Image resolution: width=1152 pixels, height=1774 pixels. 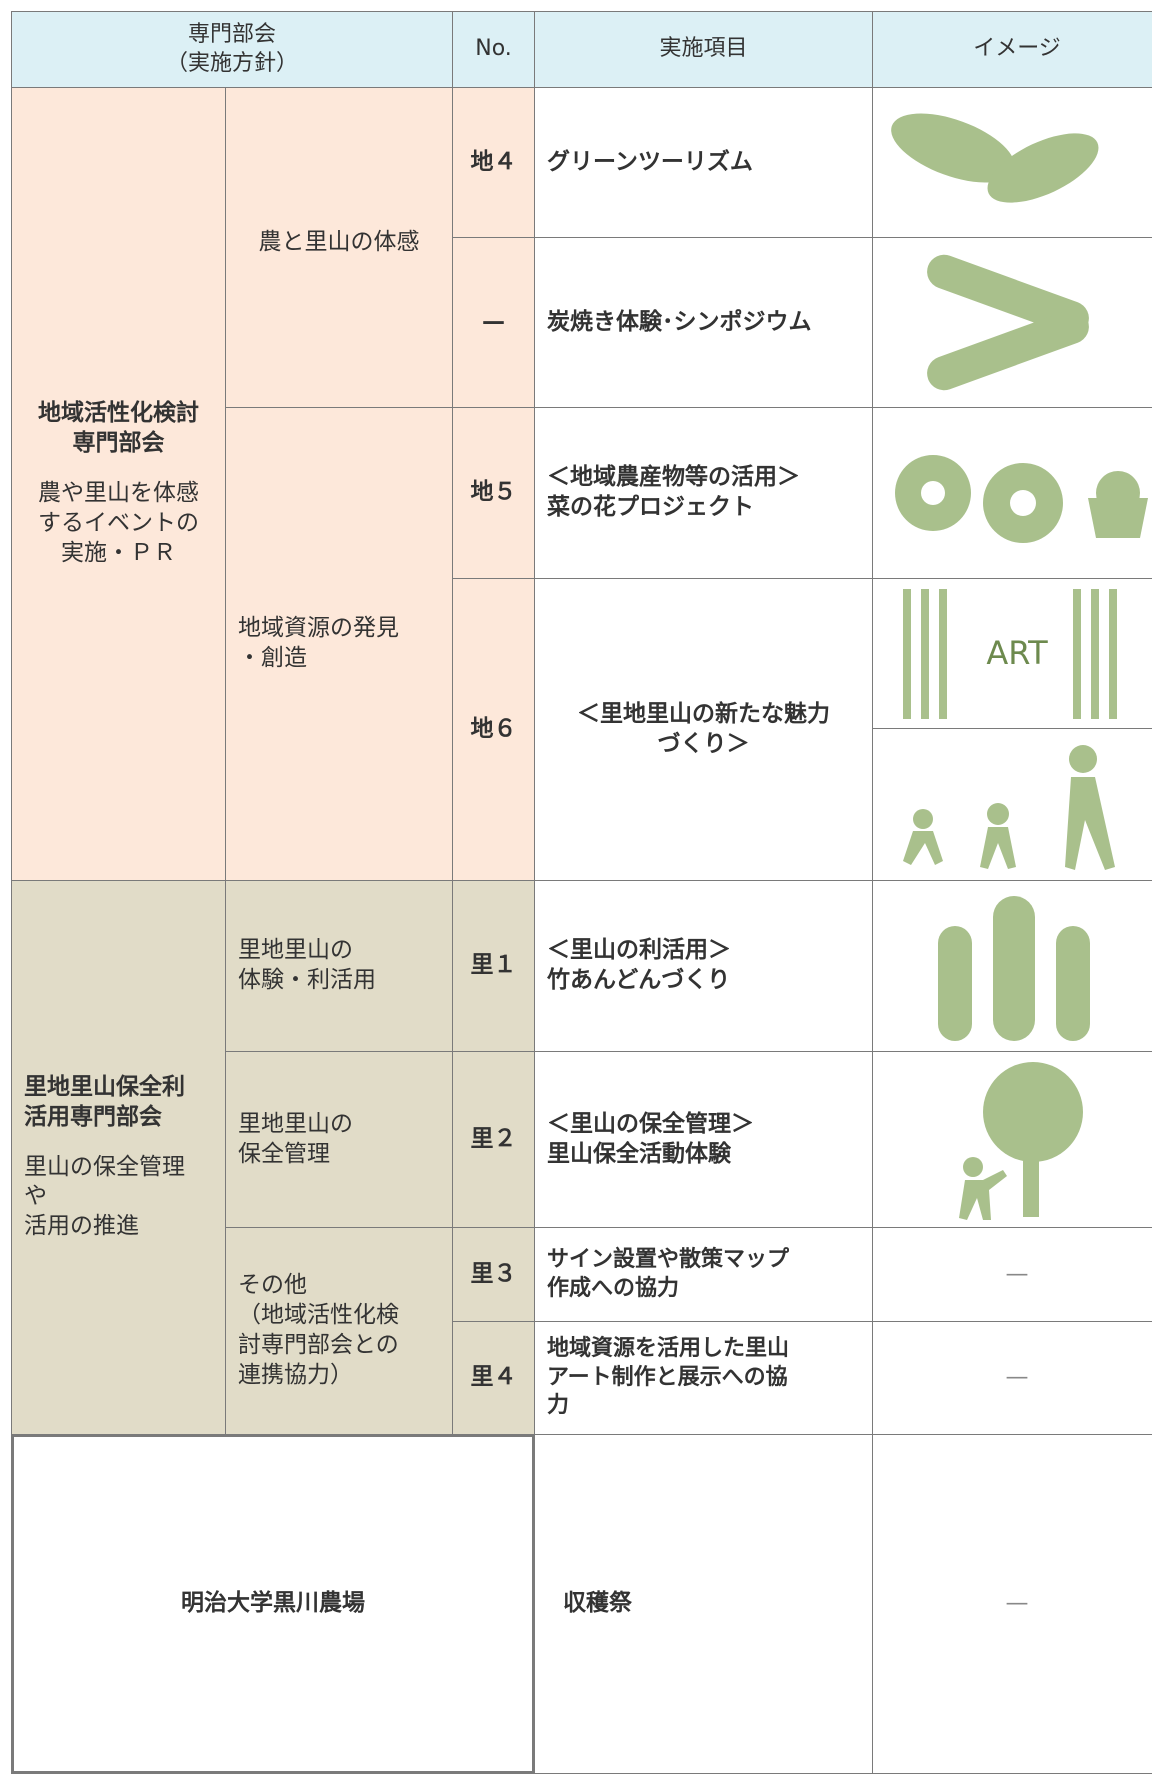 I want to click on item-cell: ＜地域農産物等の活用＞ 菜の花プロジェクト, so click(x=703, y=493).